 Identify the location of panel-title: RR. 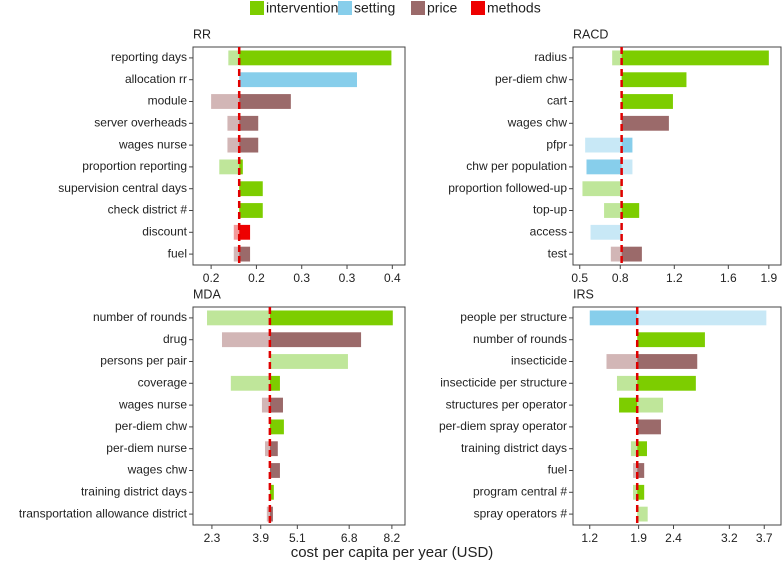
(202, 34).